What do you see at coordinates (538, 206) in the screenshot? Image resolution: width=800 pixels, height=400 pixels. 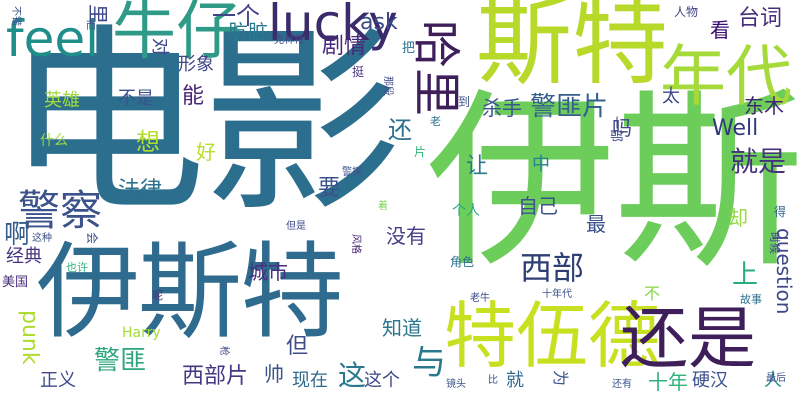 I see `word-ziji: 自己` at bounding box center [538, 206].